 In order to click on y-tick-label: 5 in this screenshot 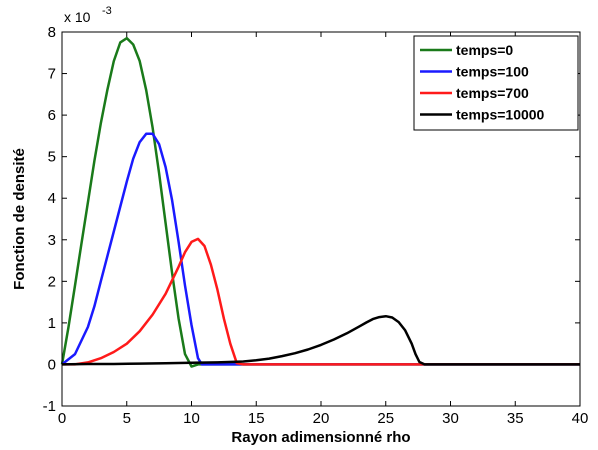, I will do `click(52, 157)`.